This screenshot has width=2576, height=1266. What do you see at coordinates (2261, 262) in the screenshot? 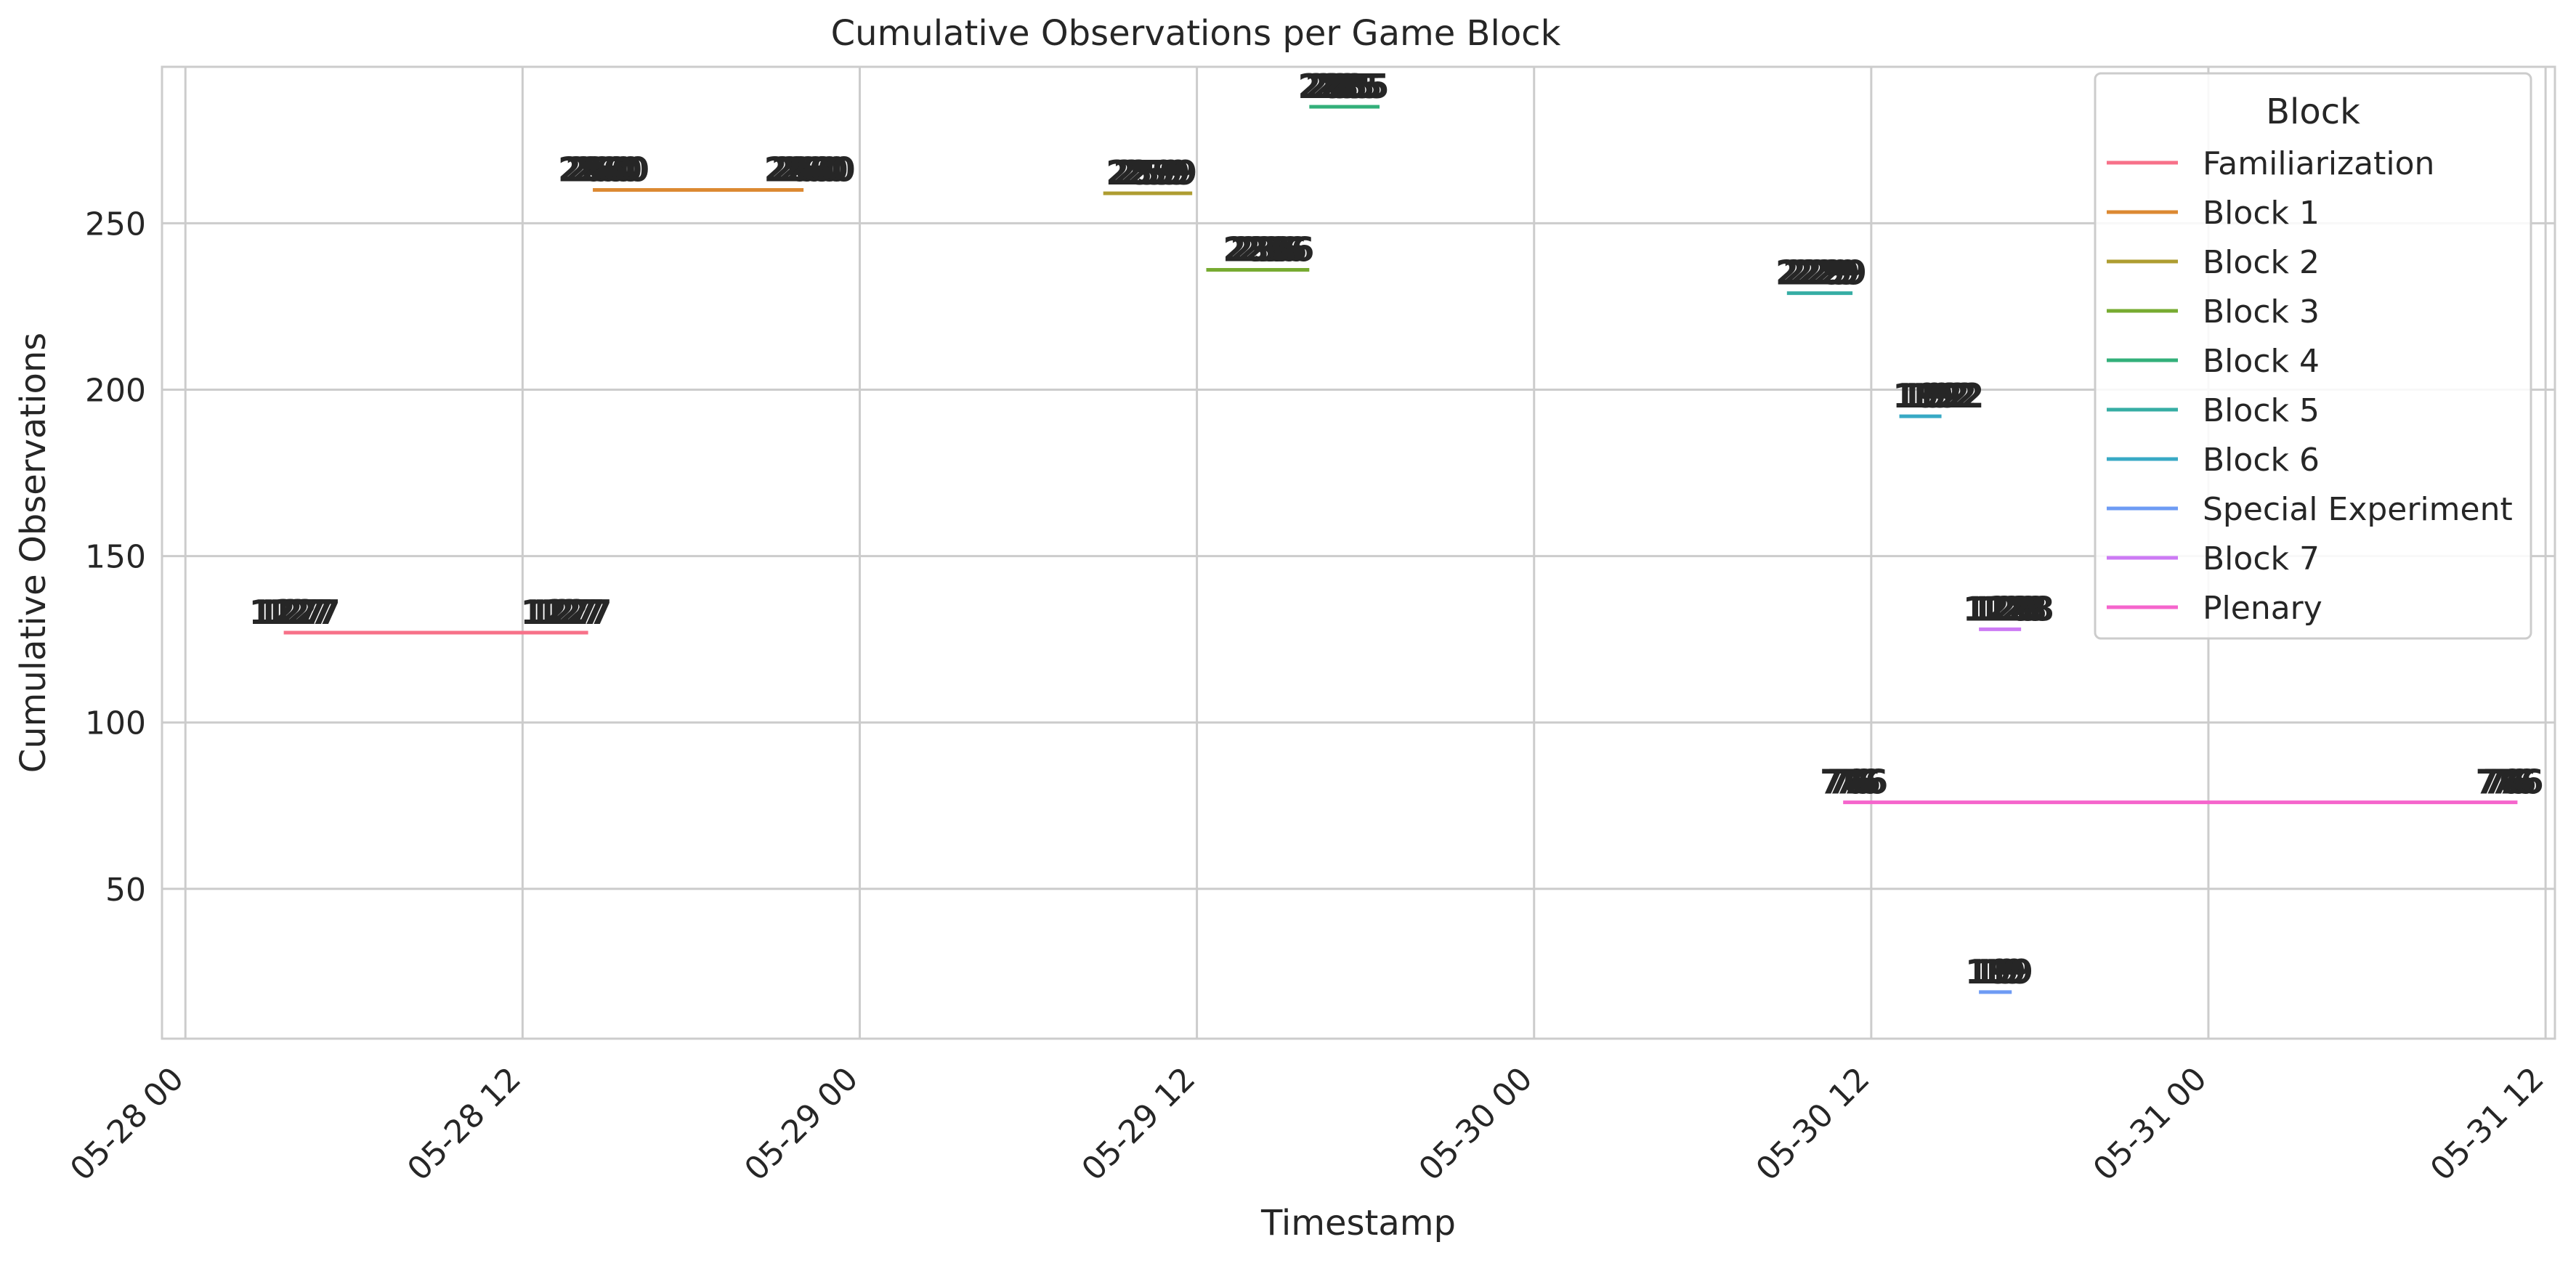
I see `legend-entry: Block 2` at bounding box center [2261, 262].